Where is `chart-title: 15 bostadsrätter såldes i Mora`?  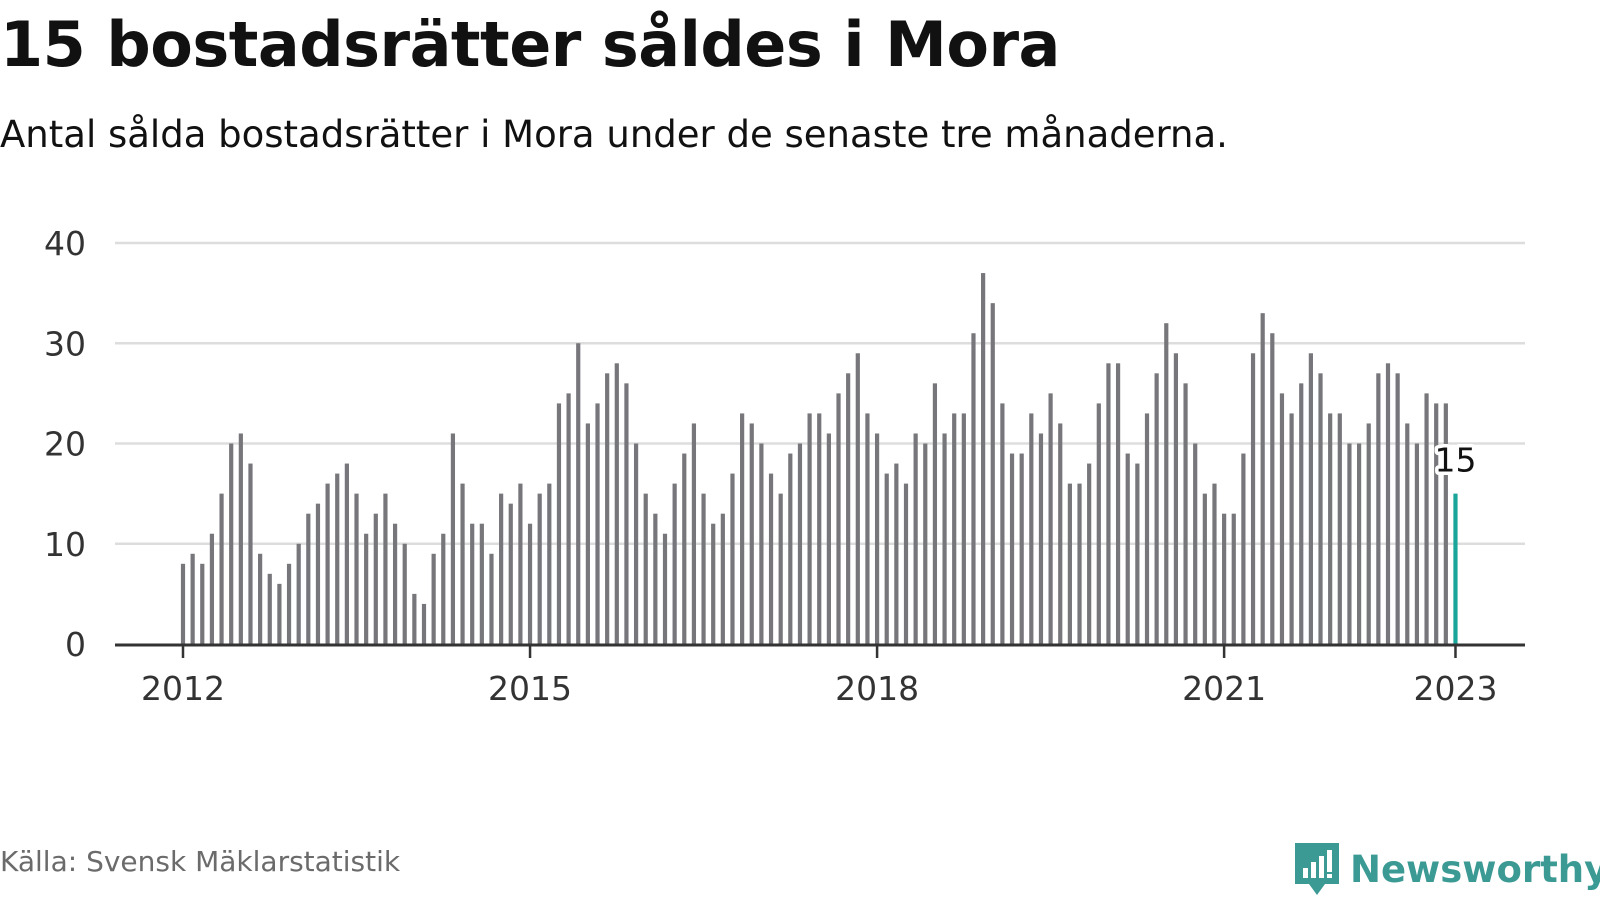
chart-title: 15 bostadsrätter såldes i Mora is located at coordinates (530, 44).